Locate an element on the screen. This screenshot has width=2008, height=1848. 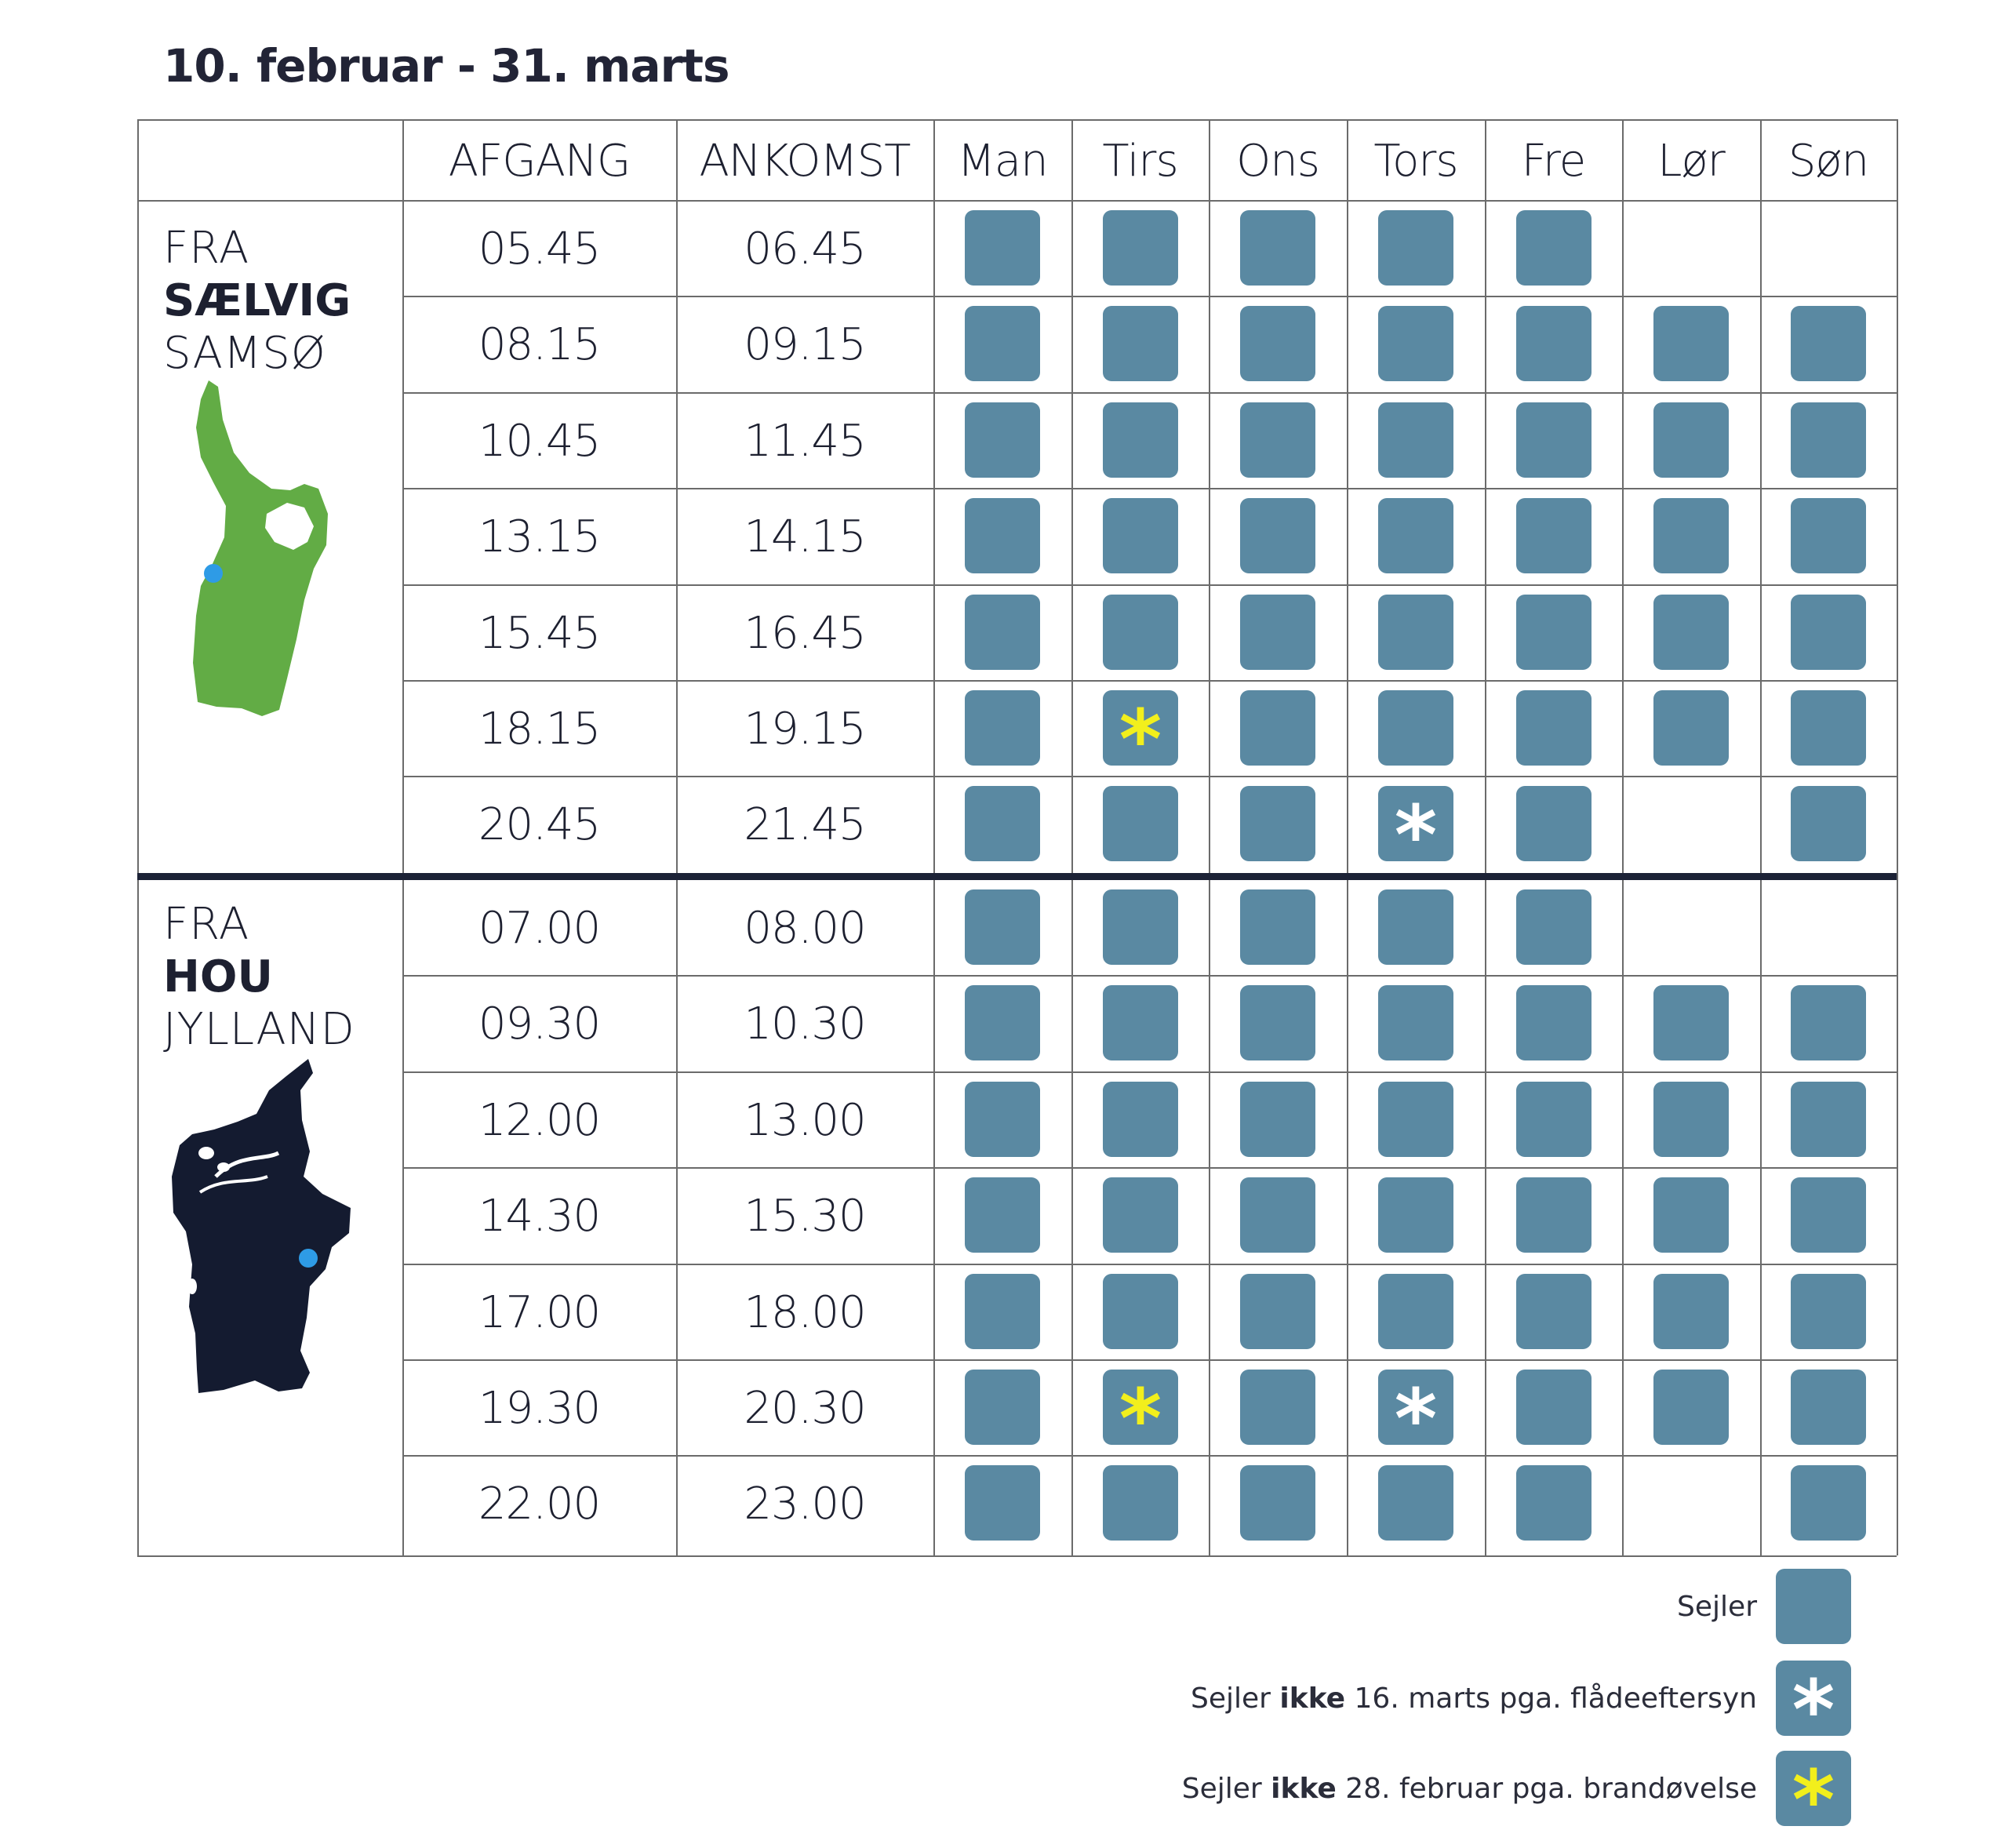
legend-flaadeeftersyn-swatch: * is located at coordinates (1813, 1706).